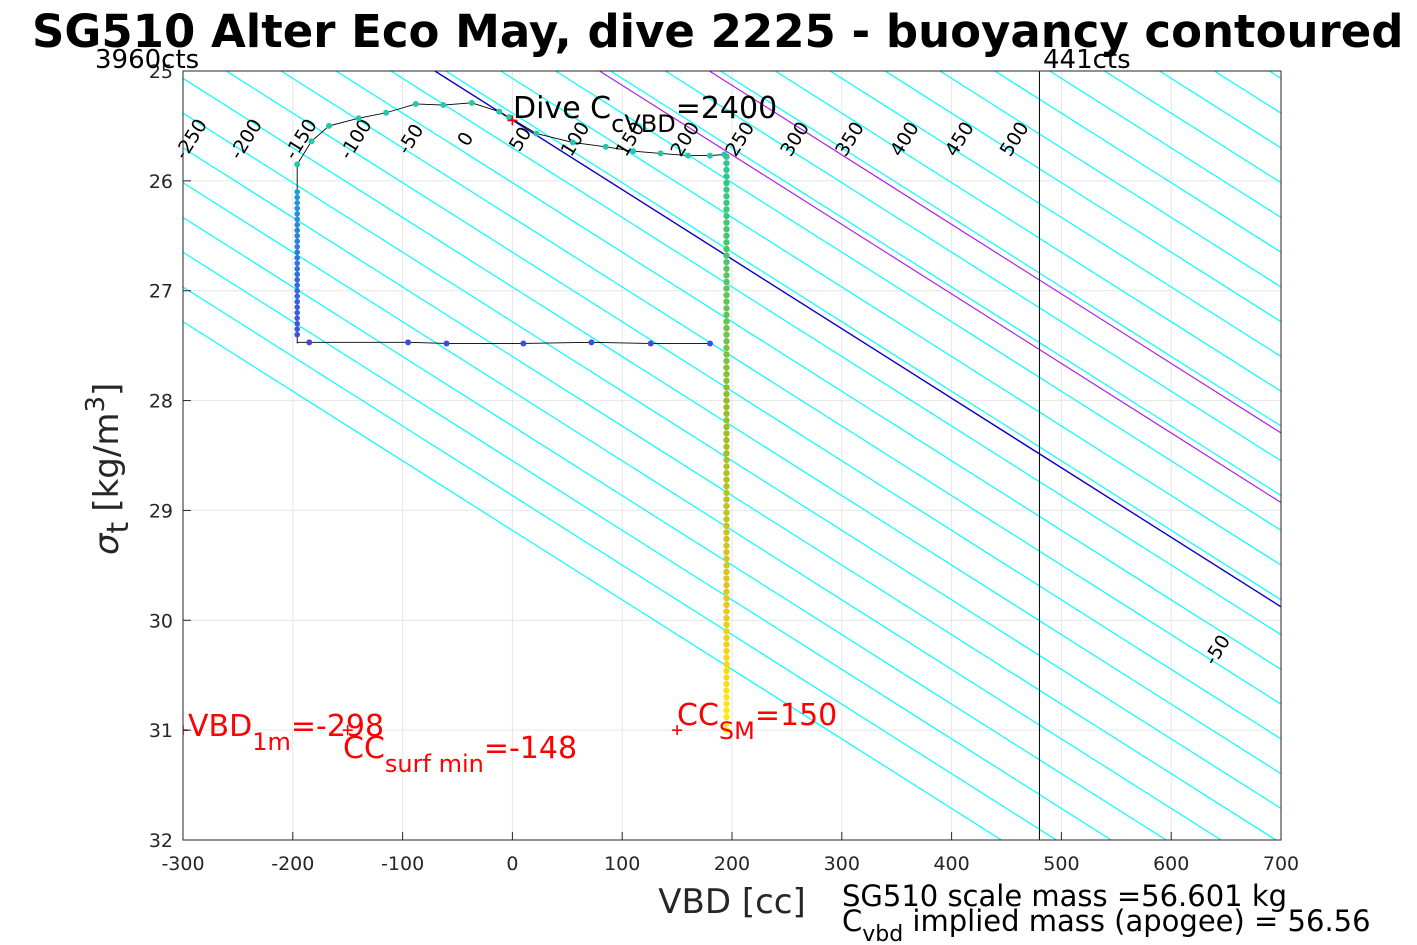 This screenshot has height=945, width=1417. Describe the element at coordinates (622, 864) in the screenshot. I see `x-tick-label: 100` at that location.